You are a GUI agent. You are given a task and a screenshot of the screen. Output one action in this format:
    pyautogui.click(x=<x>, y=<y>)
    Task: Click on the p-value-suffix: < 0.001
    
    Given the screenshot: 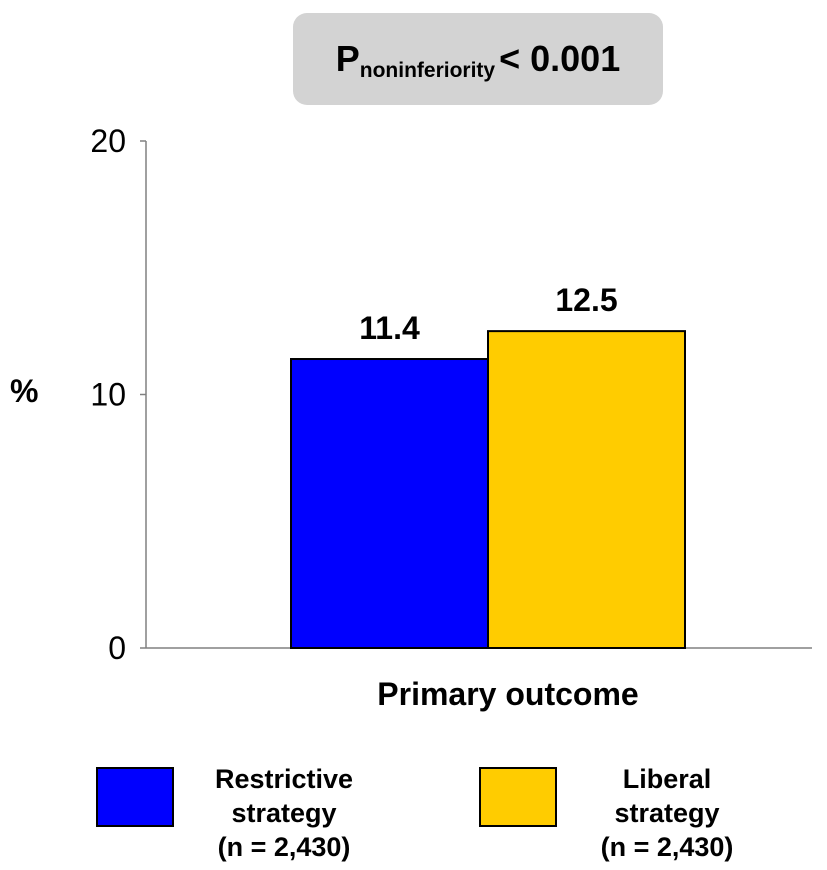 What is the action you would take?
    pyautogui.click(x=560, y=58)
    